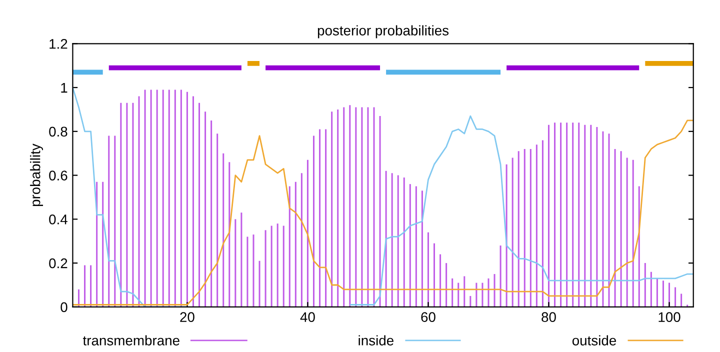  What do you see at coordinates (58, 131) in the screenshot?
I see `y-tick-label: 0.8` at bounding box center [58, 131].